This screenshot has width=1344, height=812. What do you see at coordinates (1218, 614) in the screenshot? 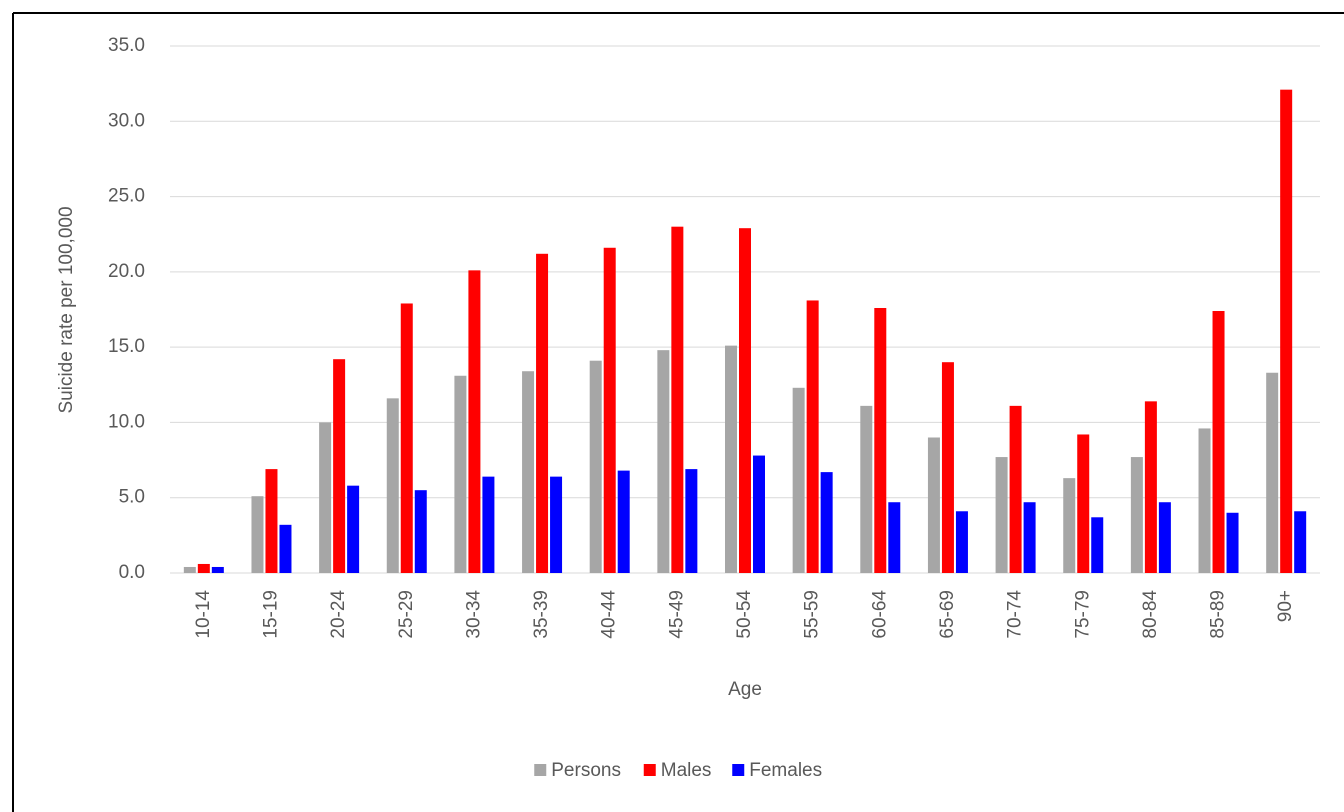
I see `x-tick-label: 85-89` at bounding box center [1218, 614].